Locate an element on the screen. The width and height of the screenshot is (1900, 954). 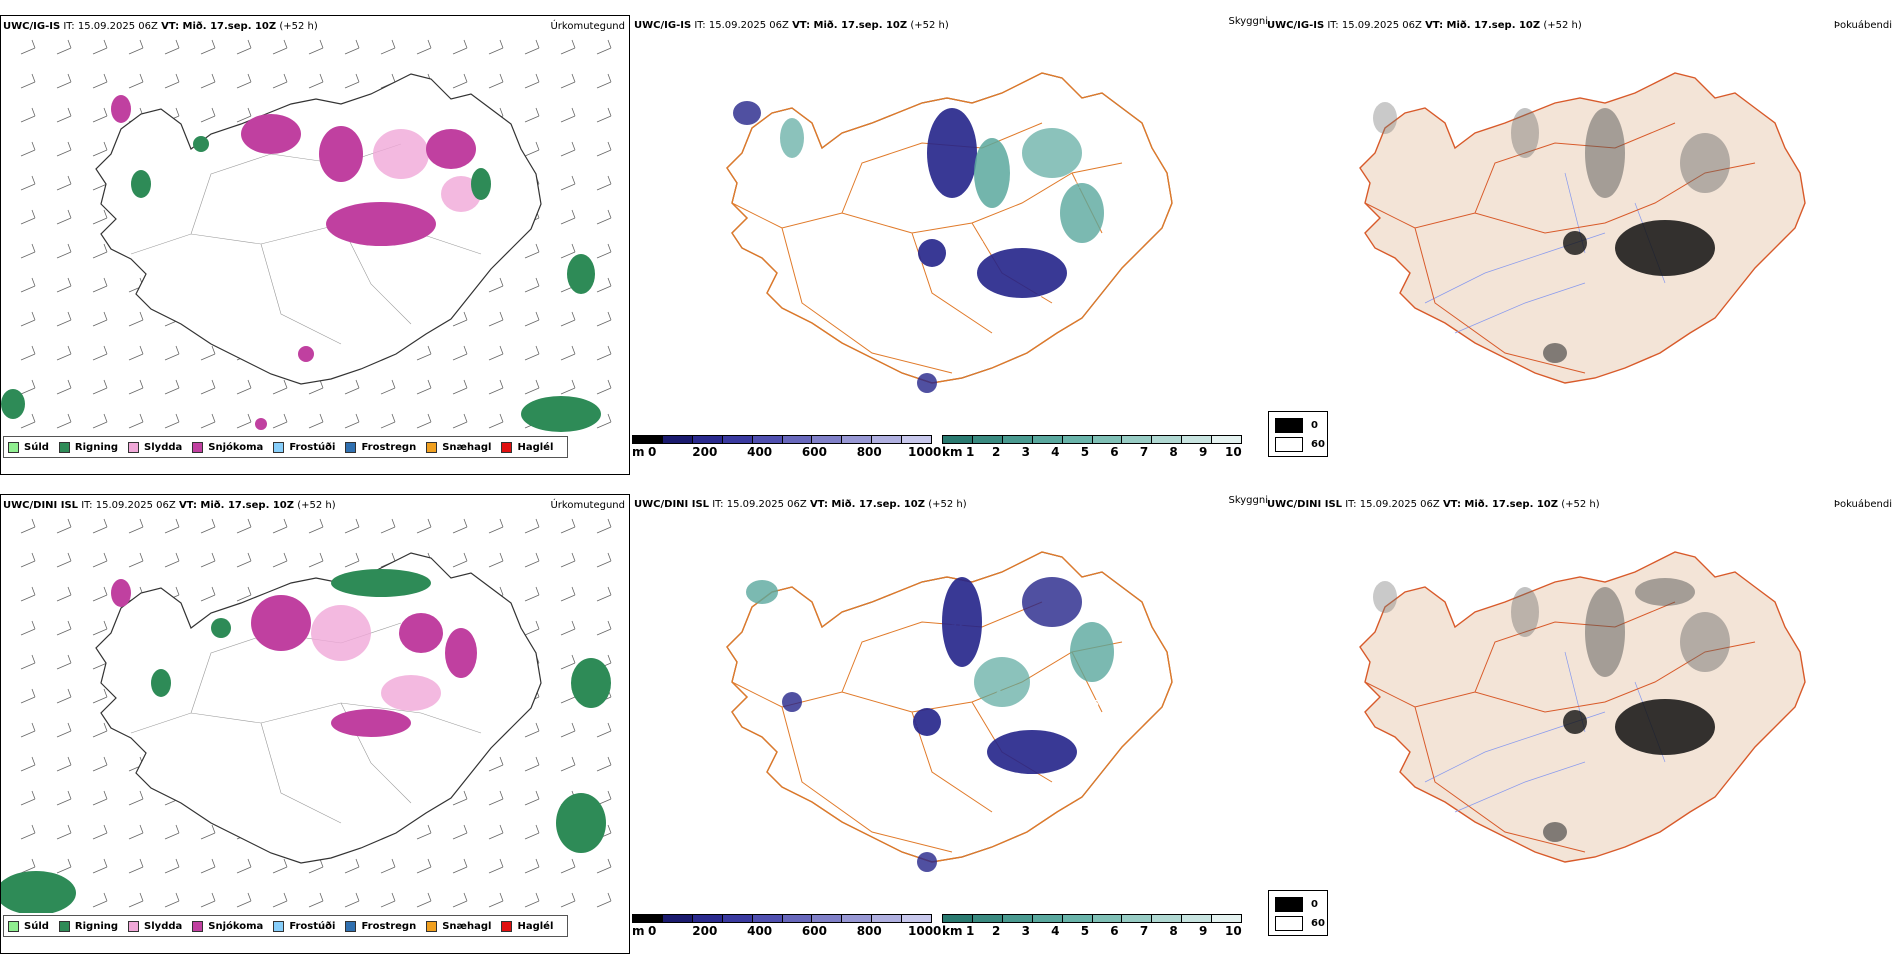
legend-label: Snjókoma is located at coordinates (236, 926).